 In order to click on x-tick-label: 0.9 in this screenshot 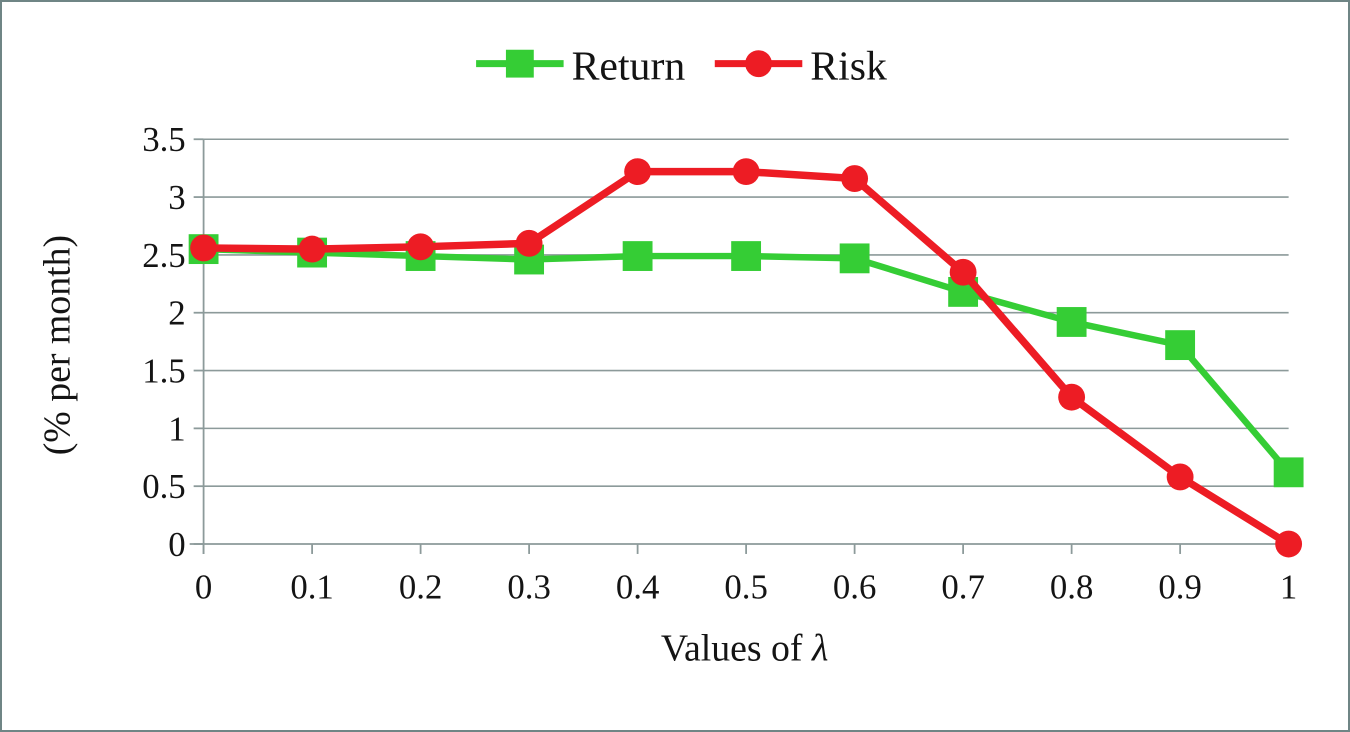, I will do `click(1180, 587)`.